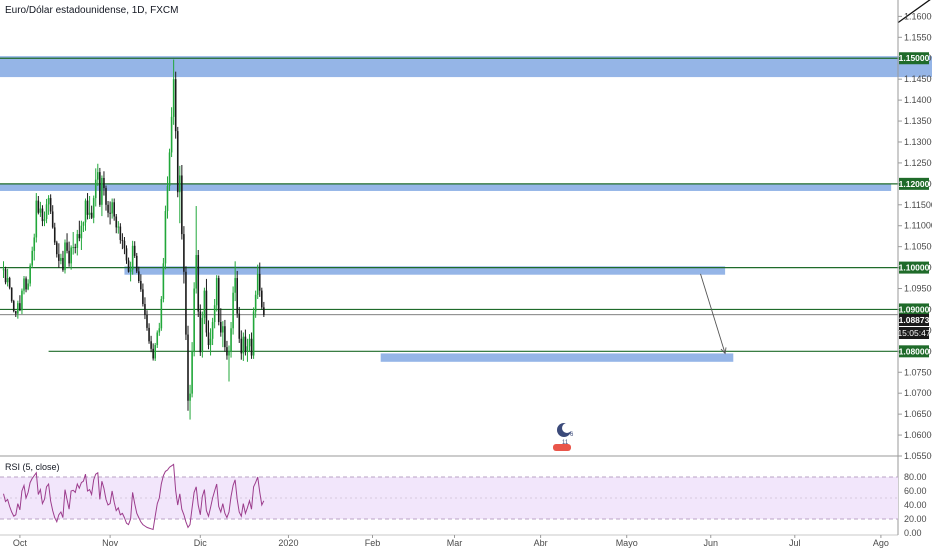 The image size is (932, 550). I want to click on y-tick-label: 1.09500, so click(918, 289).